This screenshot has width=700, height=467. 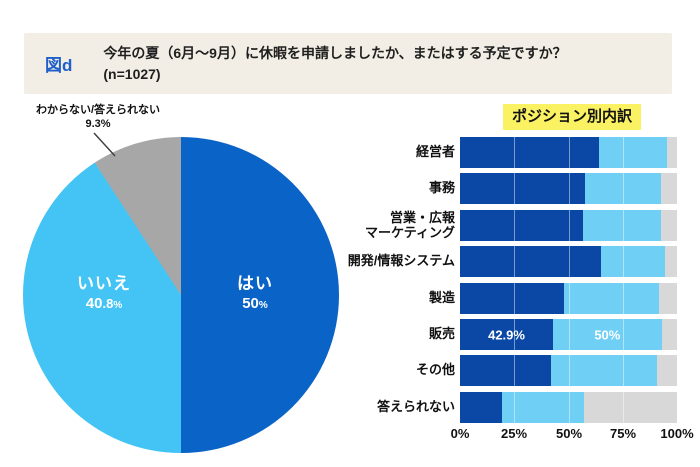 I want to click on bar-row: 答えられない, so click(x=507, y=407).